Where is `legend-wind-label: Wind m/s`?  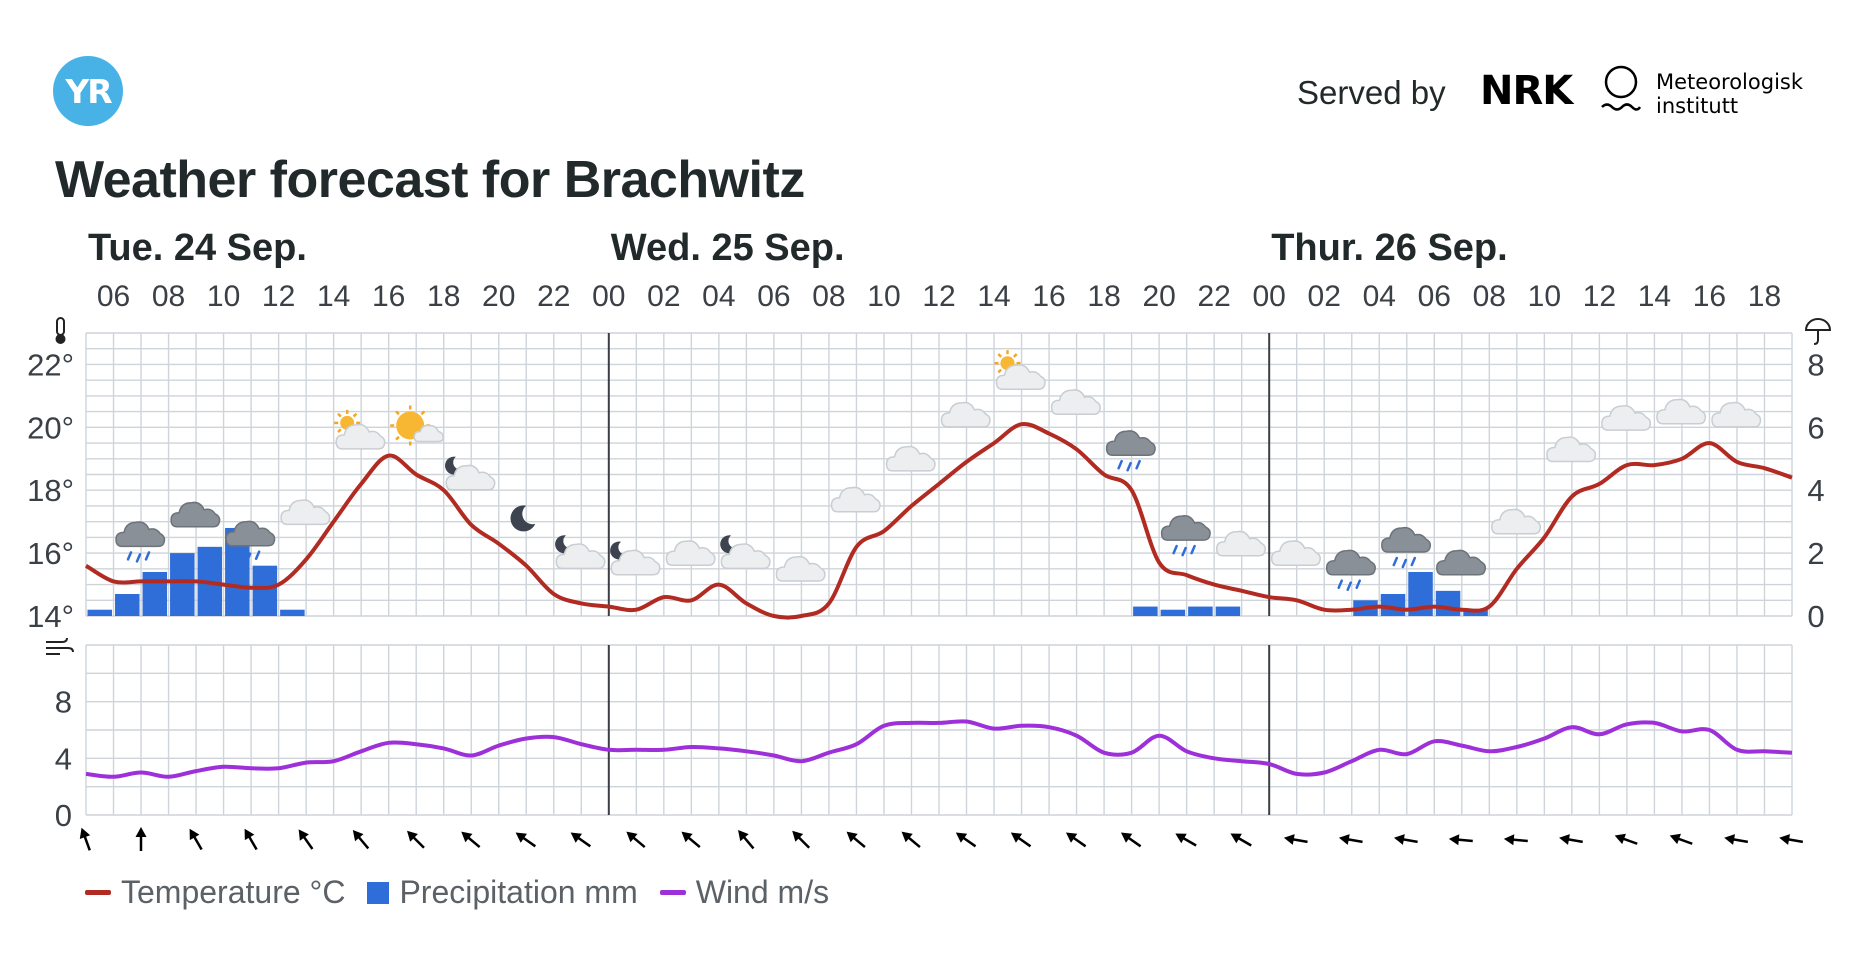
legend-wind-label: Wind m/s is located at coordinates (762, 892).